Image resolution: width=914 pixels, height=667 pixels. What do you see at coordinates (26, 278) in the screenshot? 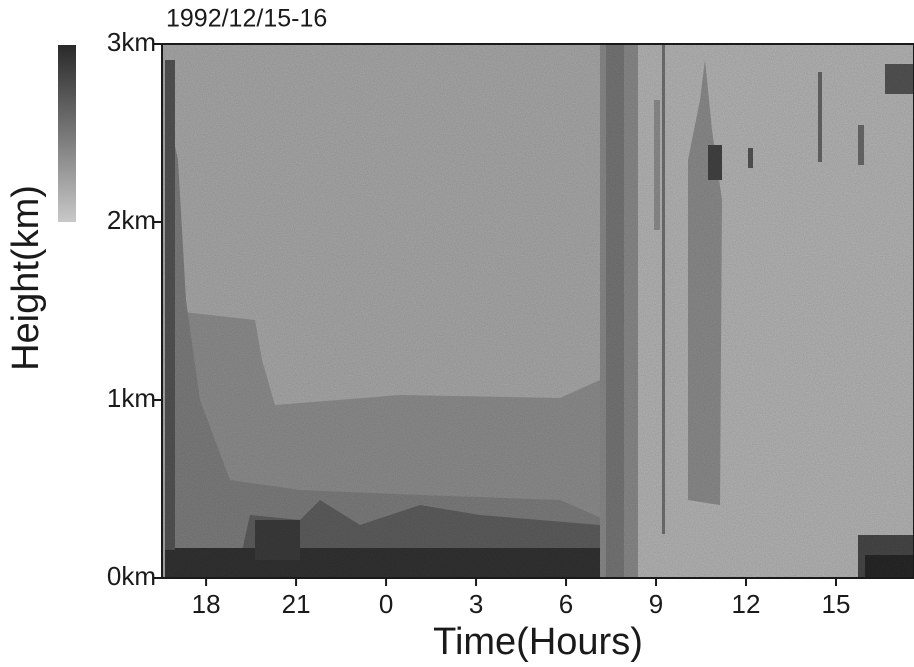
I see `y-axis-label: Height(km)` at bounding box center [26, 278].